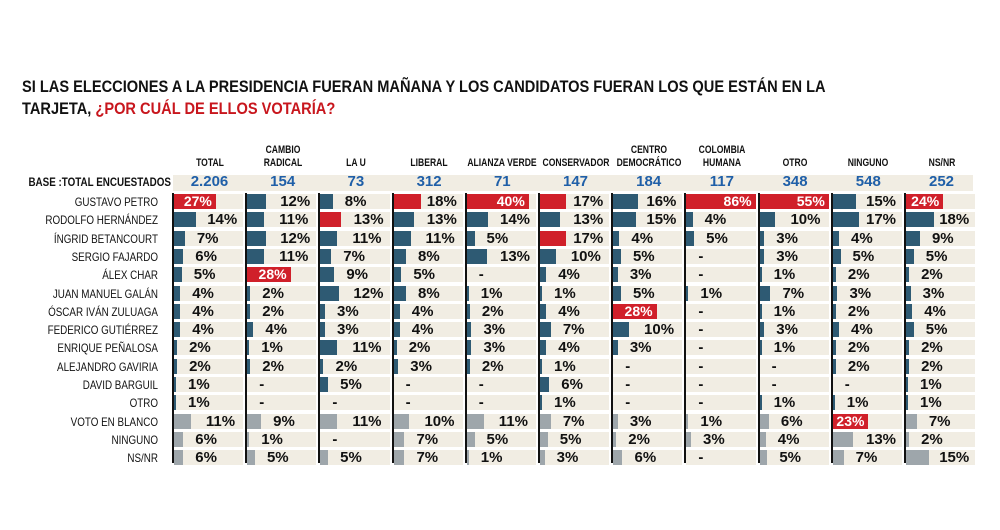  I want to click on table-cell: 9%, so click(282, 421).